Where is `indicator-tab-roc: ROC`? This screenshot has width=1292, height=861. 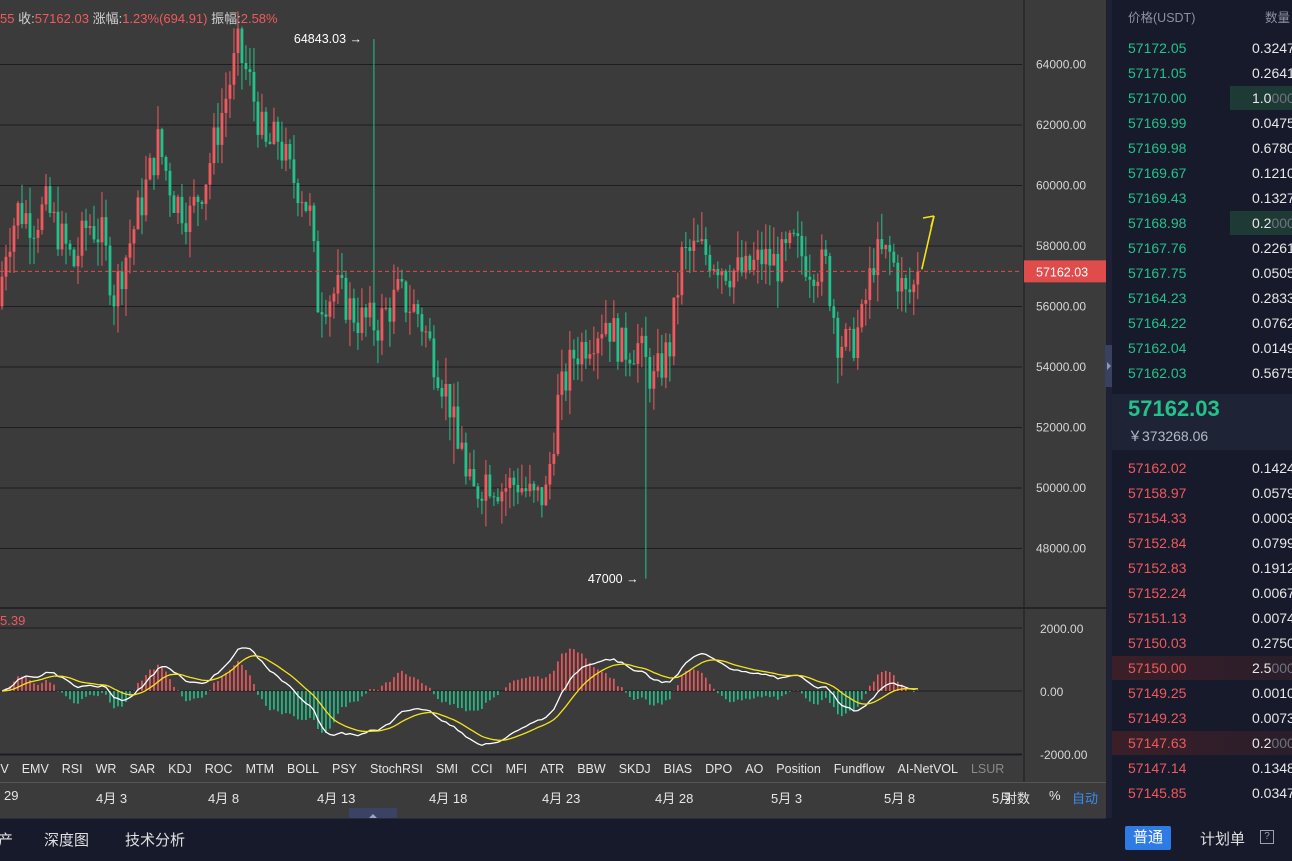 indicator-tab-roc: ROC is located at coordinates (218, 769).